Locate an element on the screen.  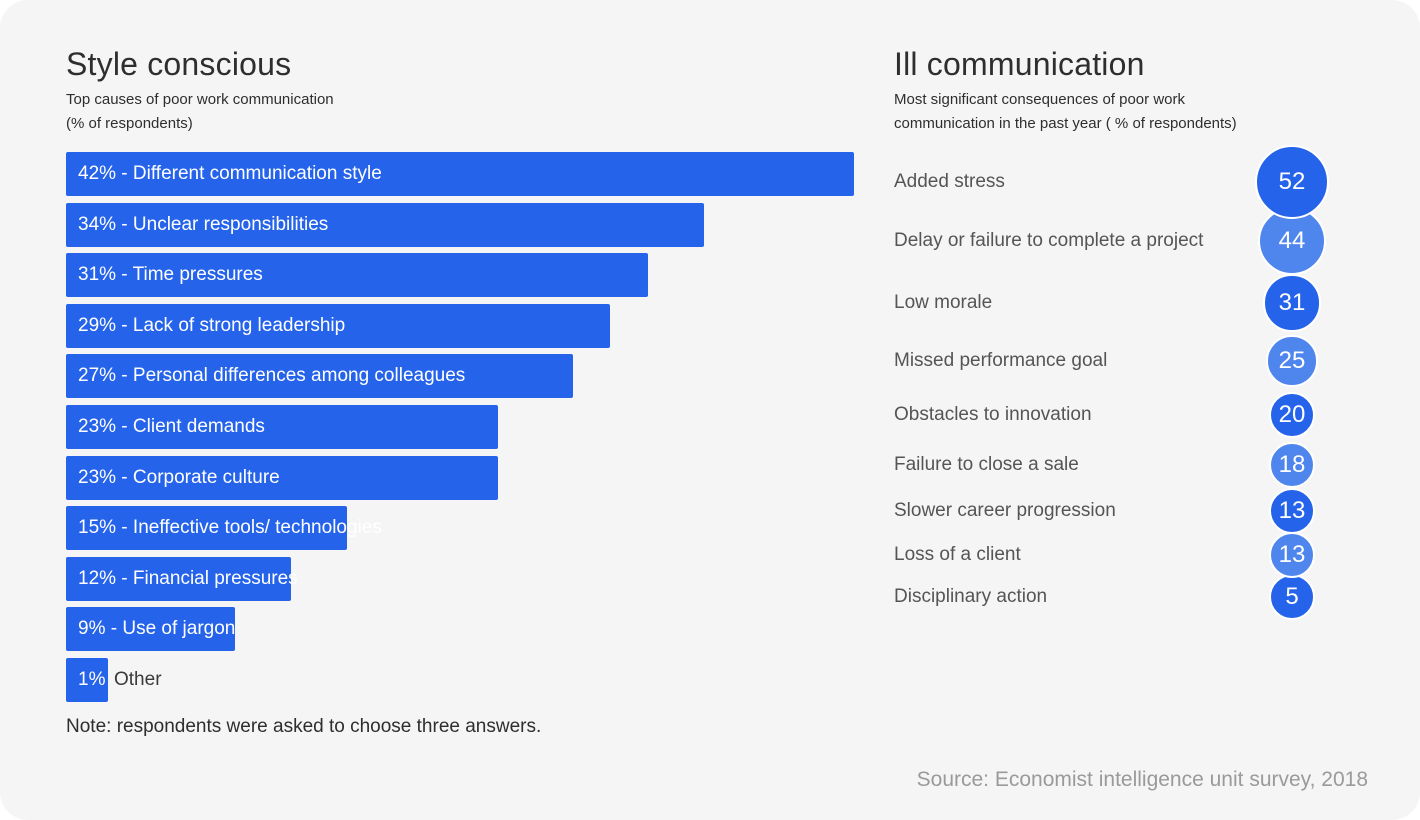
bar-label: 42% - Different communication style is located at coordinates (230, 173).